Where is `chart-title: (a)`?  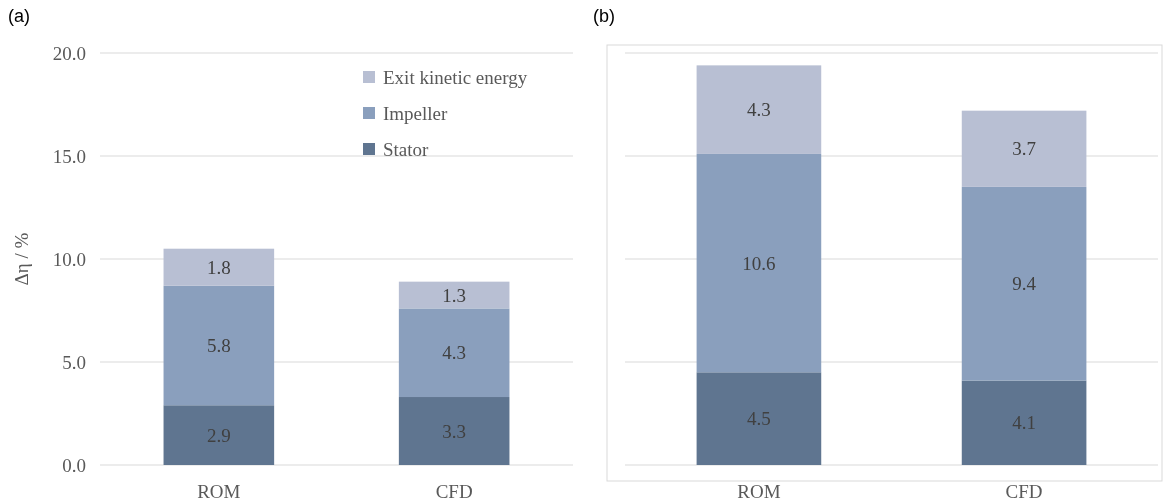
chart-title: (a) is located at coordinates (19, 16).